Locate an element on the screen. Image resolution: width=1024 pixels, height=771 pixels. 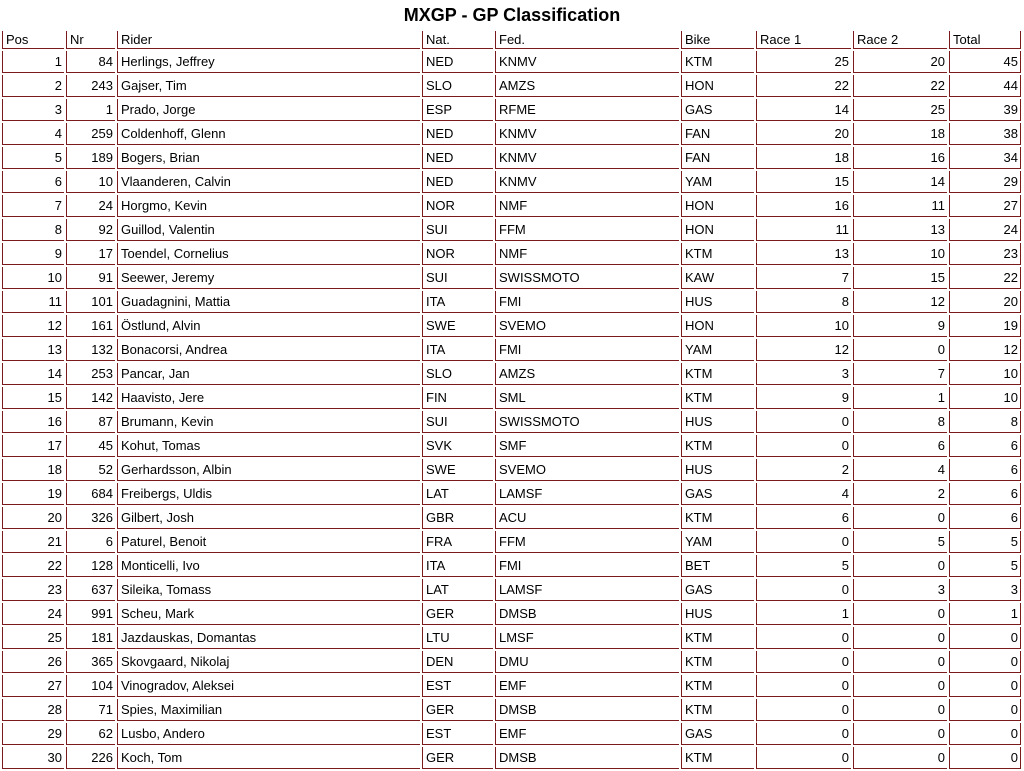
cell-rider: Brumann, Kevin is located at coordinates (268, 422).